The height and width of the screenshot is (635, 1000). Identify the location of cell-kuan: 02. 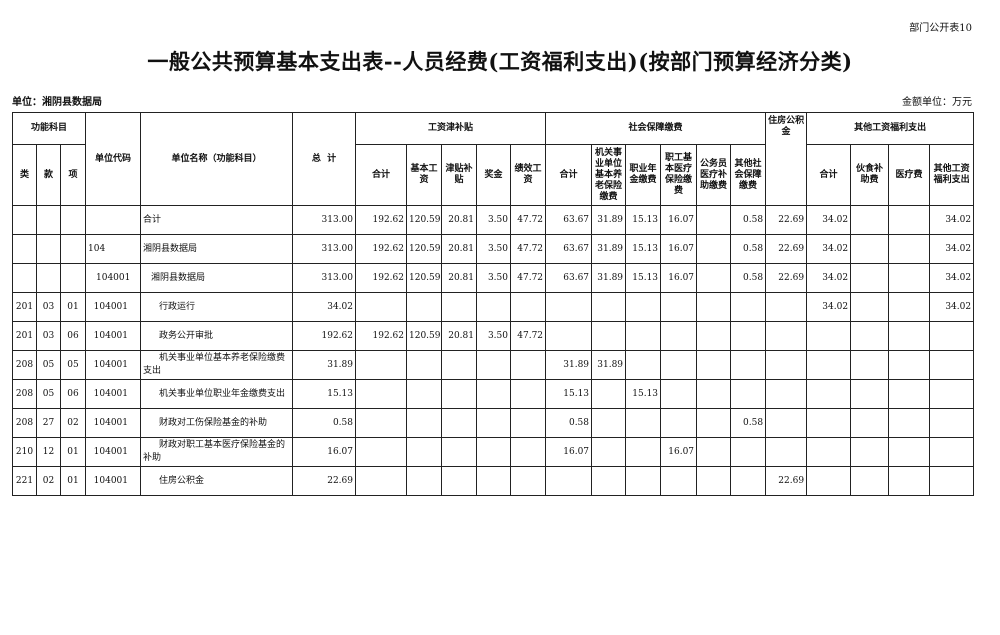
(48, 481).